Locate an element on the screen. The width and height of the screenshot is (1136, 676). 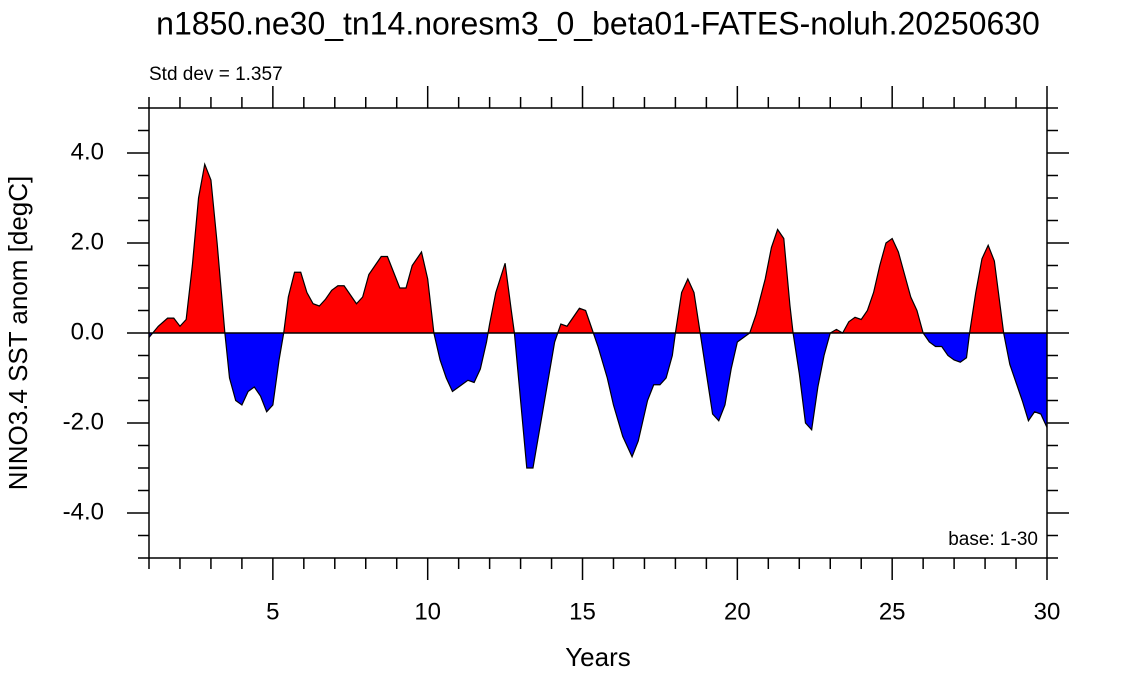
x-axis-label: Years is located at coordinates (598, 657).